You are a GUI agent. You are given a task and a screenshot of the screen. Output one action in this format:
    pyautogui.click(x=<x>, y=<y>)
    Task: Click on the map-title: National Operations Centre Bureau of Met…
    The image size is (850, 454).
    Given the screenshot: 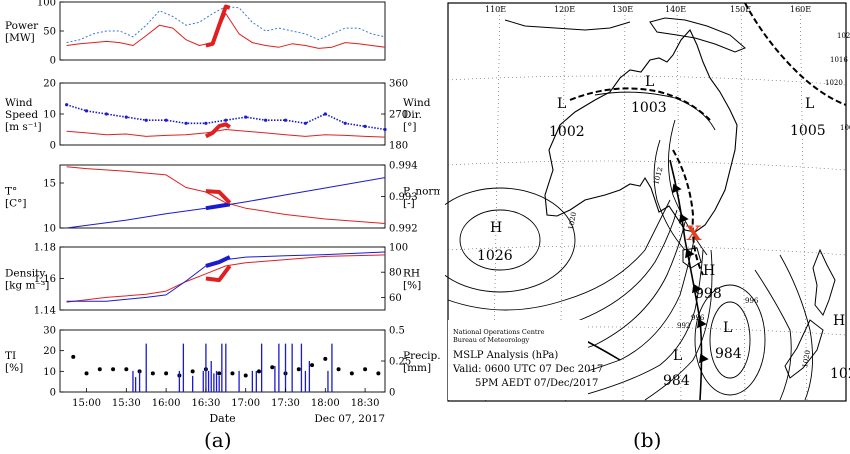 What is the action you would take?
    pyautogui.click(x=527, y=358)
    